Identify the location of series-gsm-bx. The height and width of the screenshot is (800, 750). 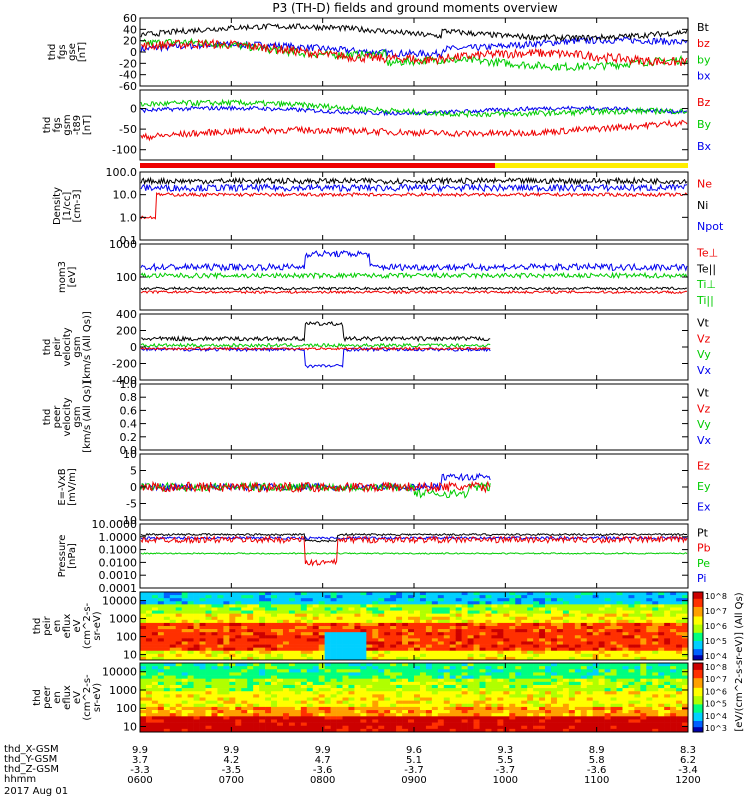
(414, 110).